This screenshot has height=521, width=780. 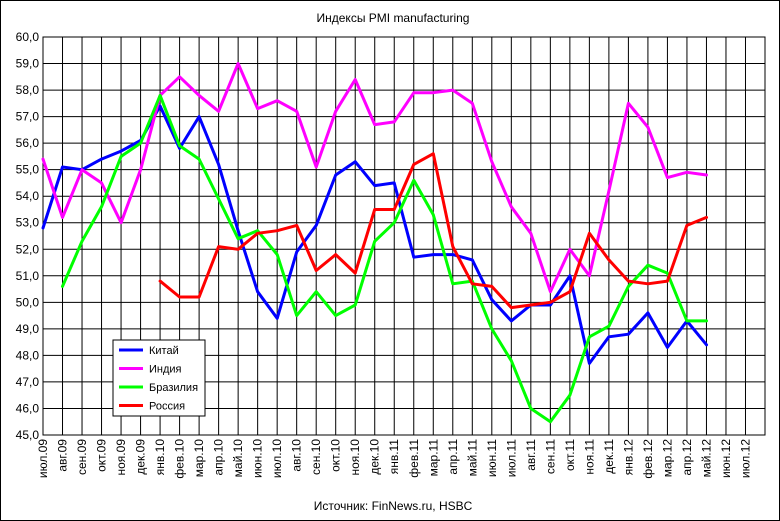 What do you see at coordinates (258, 458) in the screenshot?
I see `x-tick-label: июн.10` at bounding box center [258, 458].